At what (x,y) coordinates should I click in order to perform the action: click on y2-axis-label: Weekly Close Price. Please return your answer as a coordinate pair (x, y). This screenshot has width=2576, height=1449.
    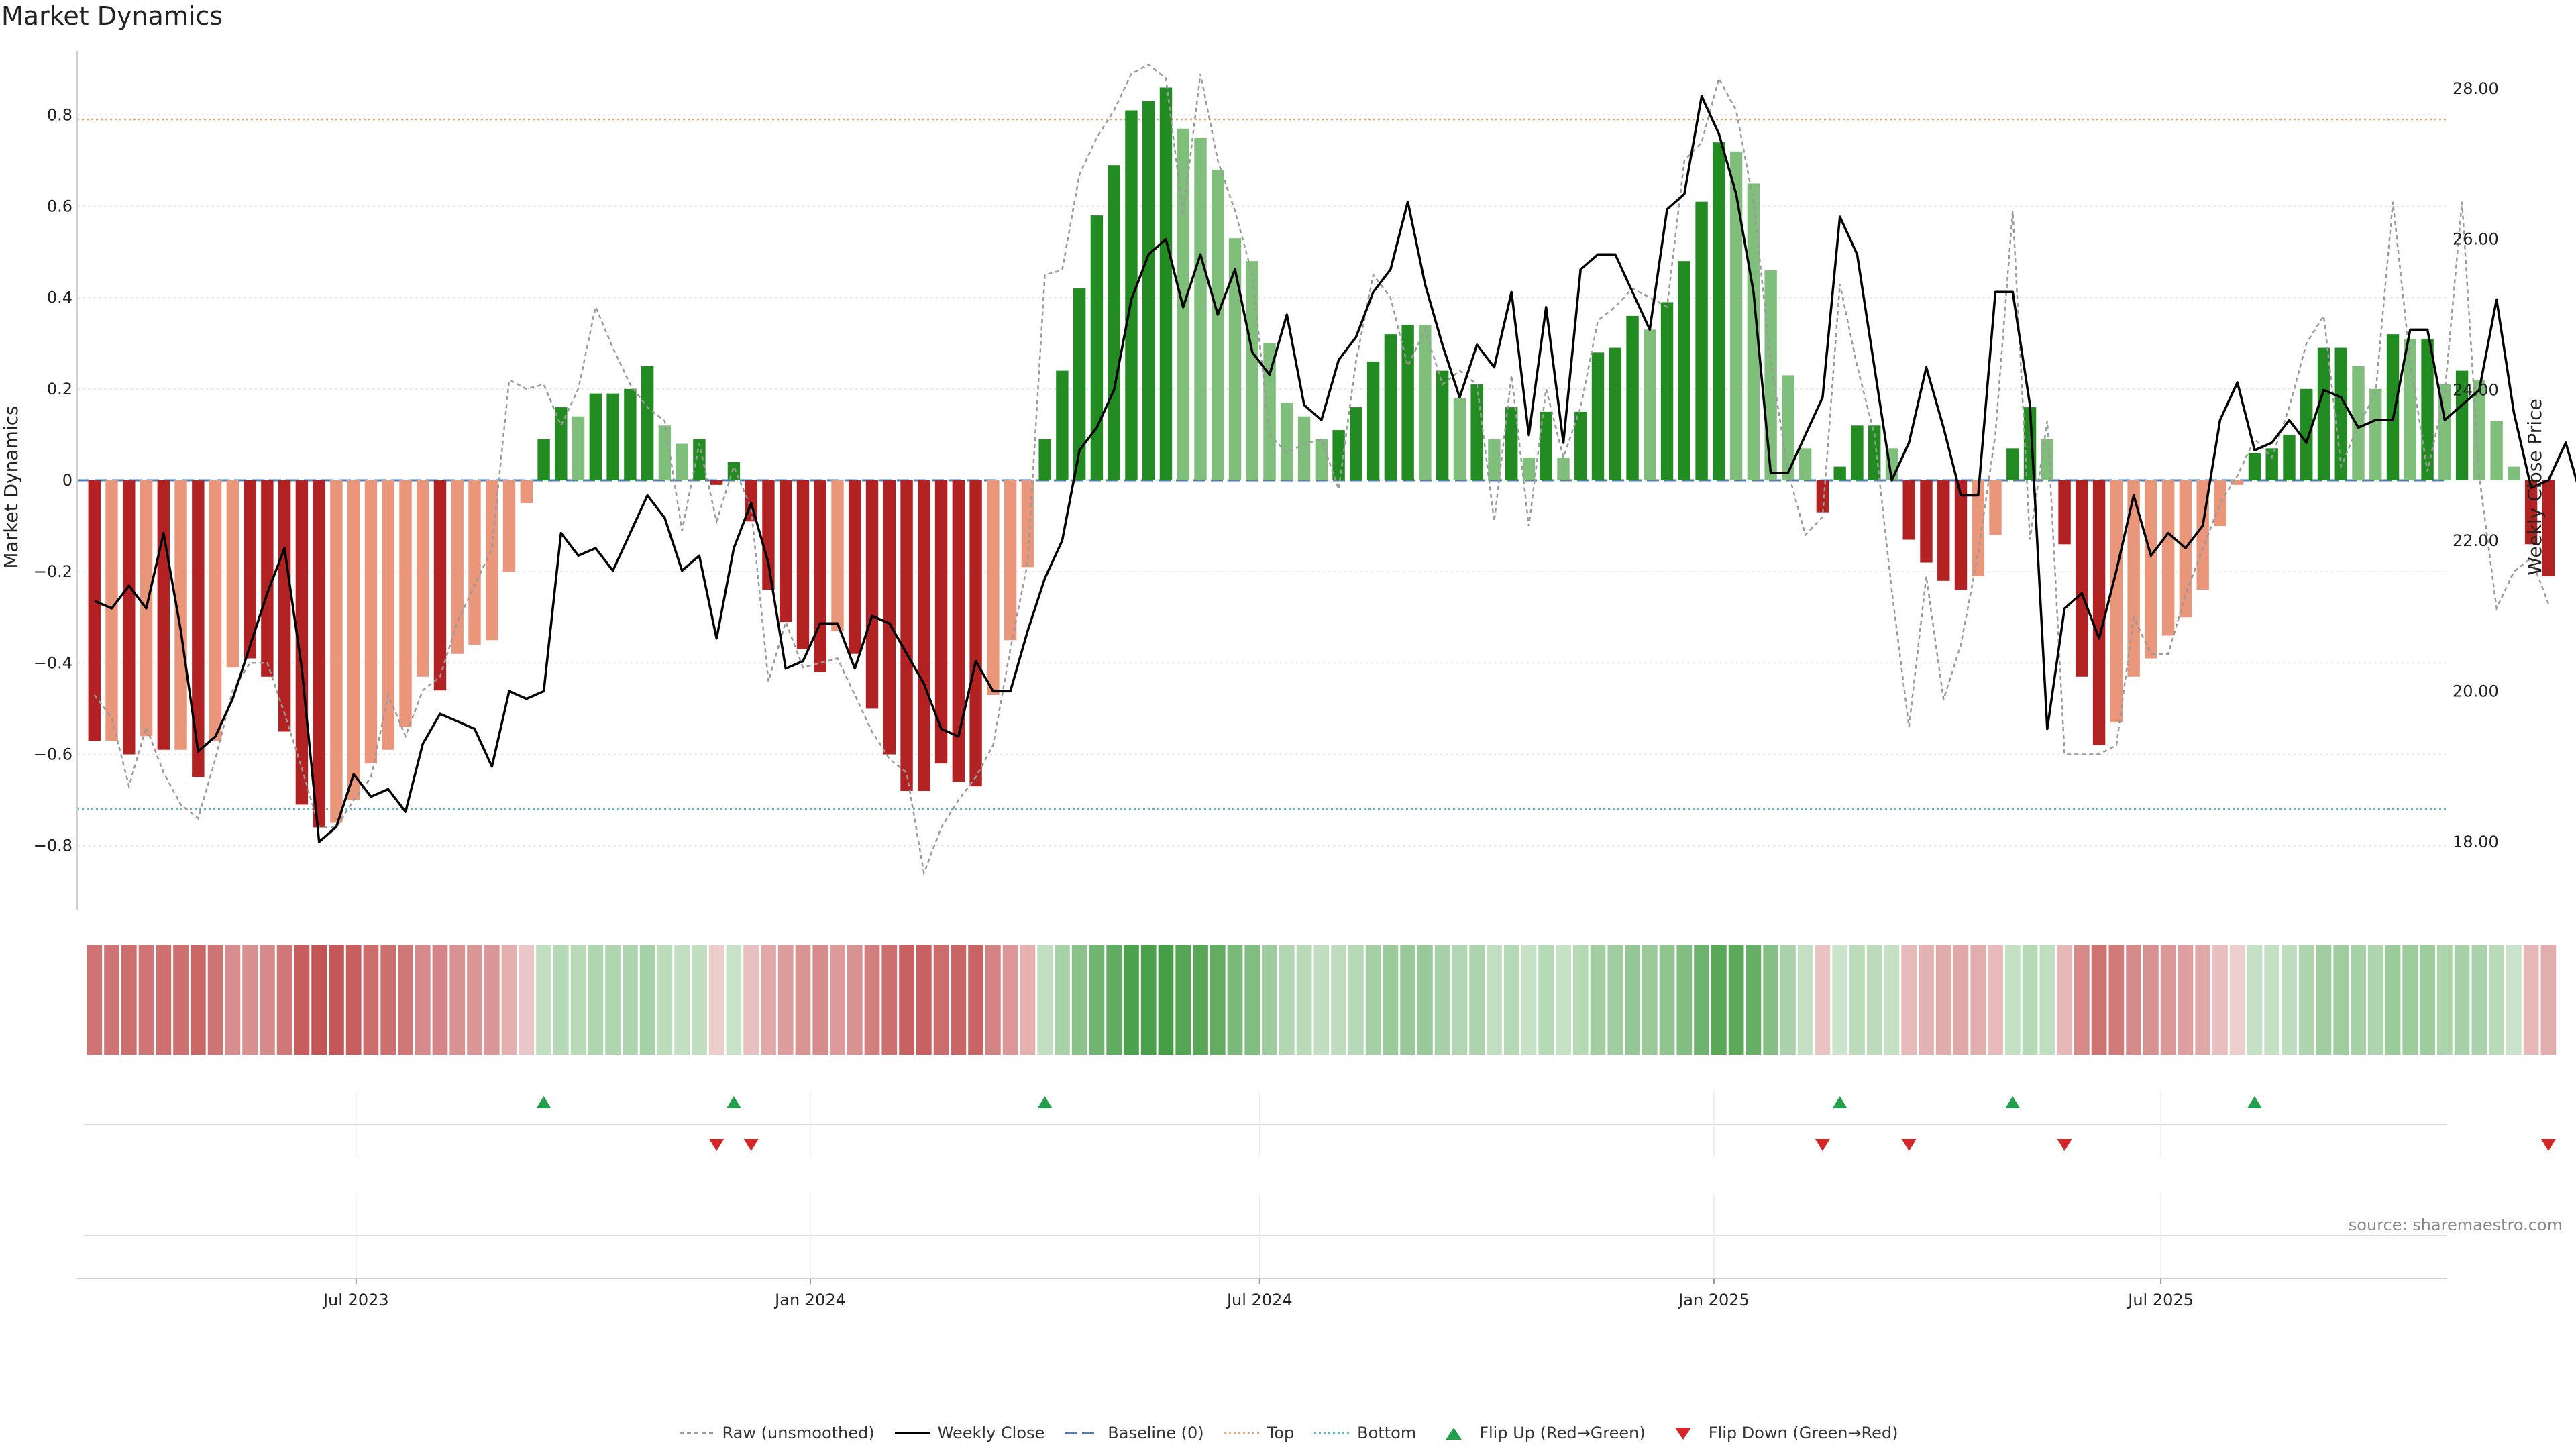
    Looking at the image, I should click on (2535, 486).